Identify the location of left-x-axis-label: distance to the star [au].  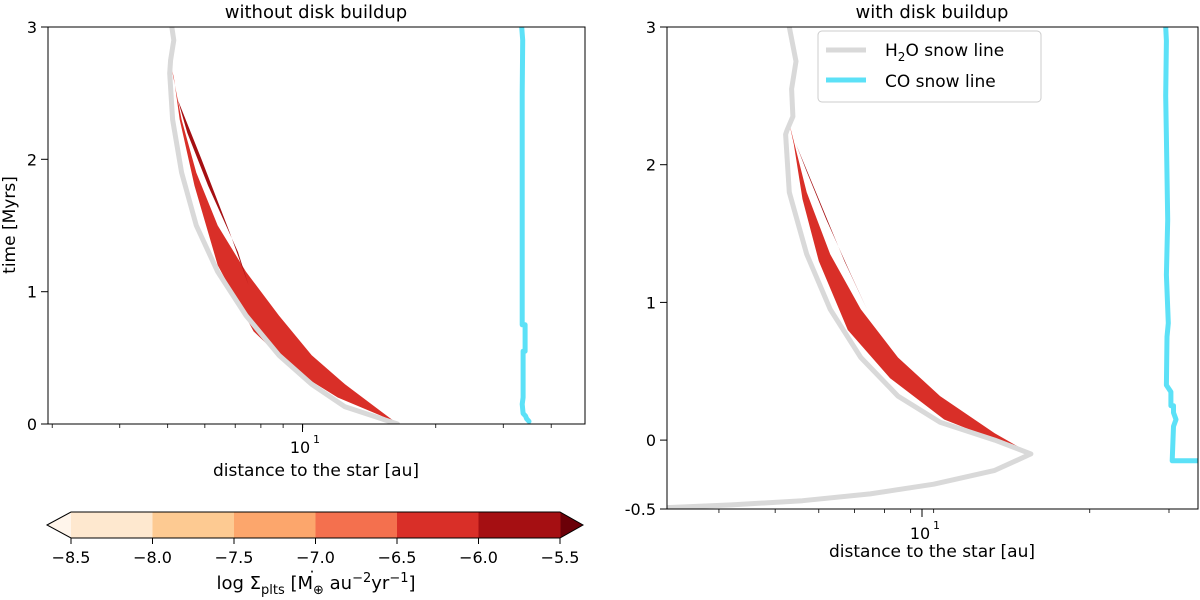
(316, 471).